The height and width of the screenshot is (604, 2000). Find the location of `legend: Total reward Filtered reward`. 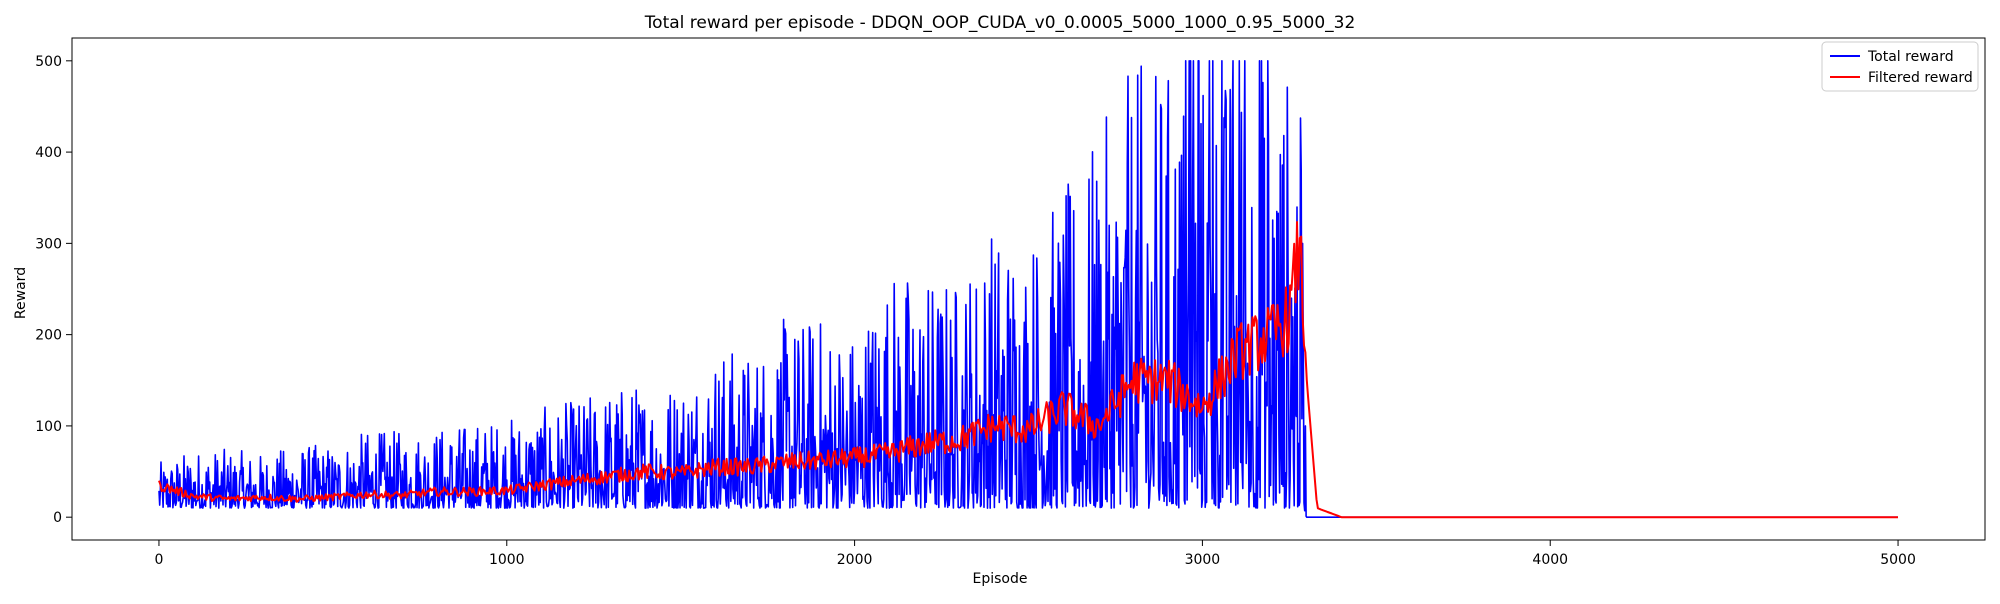

legend: Total reward Filtered reward is located at coordinates (1900, 66).